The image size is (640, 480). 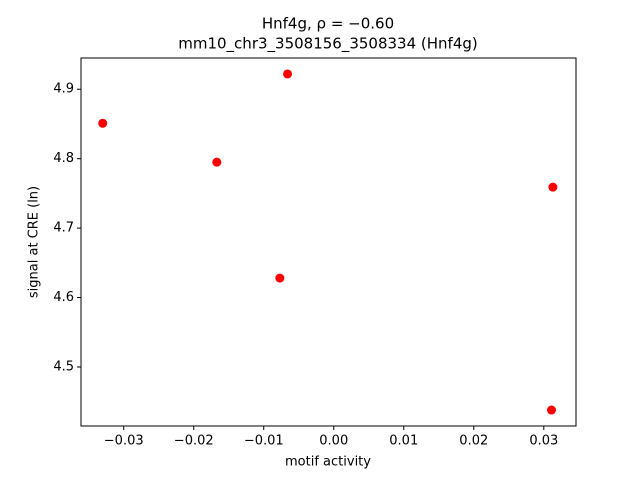 I want to click on y-tick-label: 4.6, so click(x=63, y=297).